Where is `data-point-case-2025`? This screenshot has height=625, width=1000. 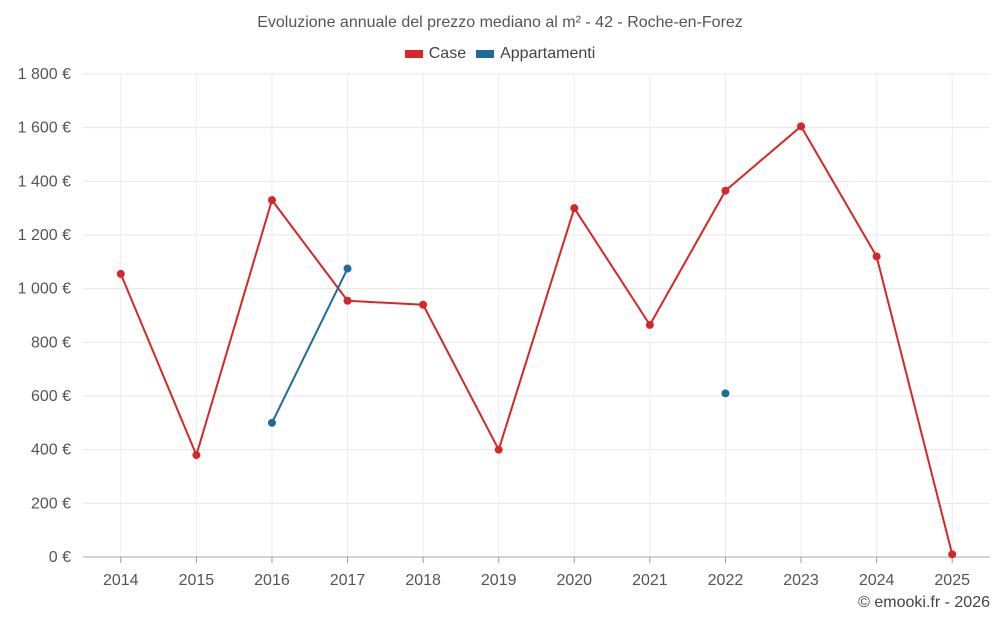 data-point-case-2025 is located at coordinates (952, 554).